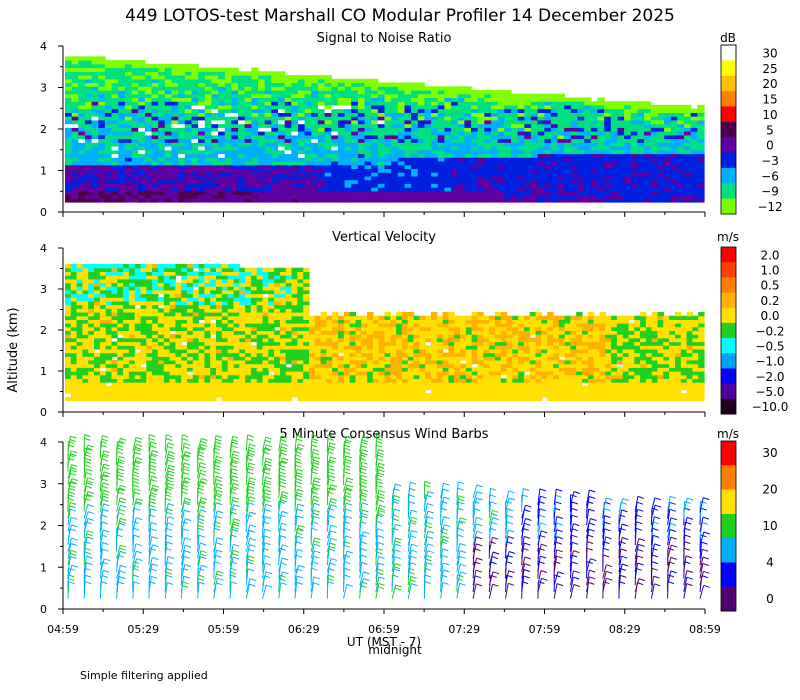 This screenshot has width=800, height=700. What do you see at coordinates (728, 145) in the screenshot?
I see `legend-swatch` at bounding box center [728, 145].